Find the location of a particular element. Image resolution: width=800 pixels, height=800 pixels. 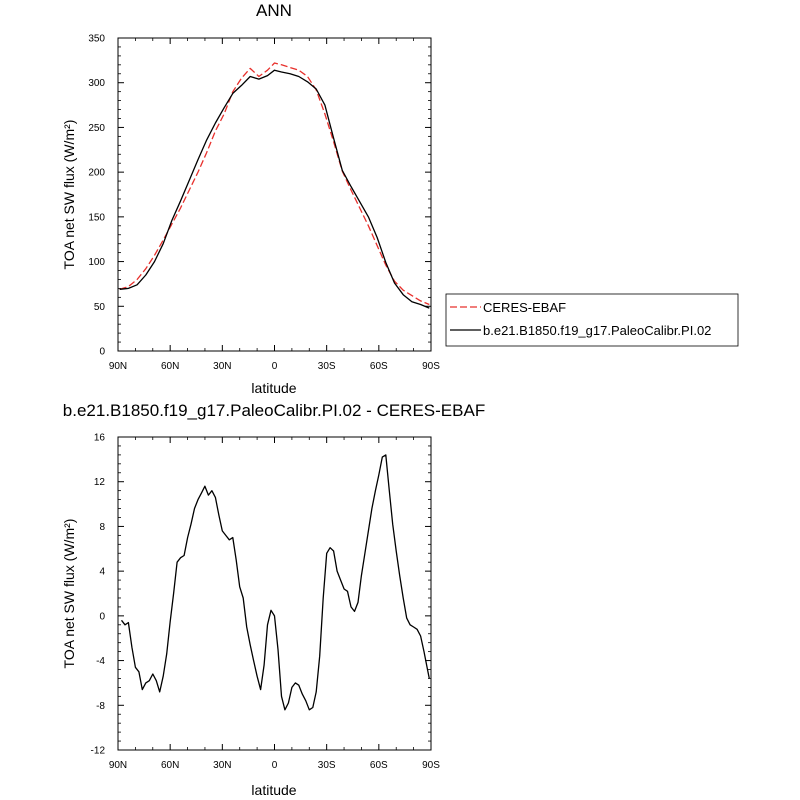

bottom-x-tick-label: 30N is located at coordinates (222, 765).